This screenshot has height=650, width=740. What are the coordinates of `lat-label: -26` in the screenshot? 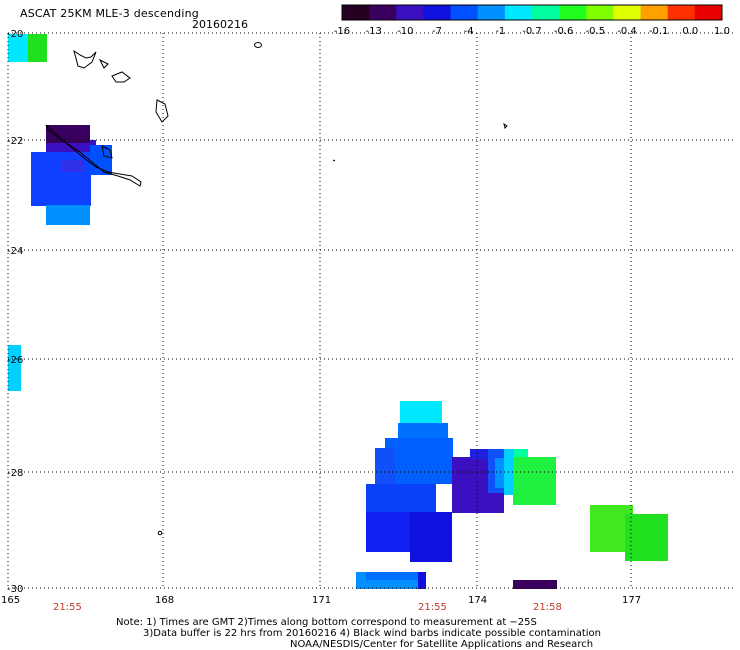 It's located at (15, 360).